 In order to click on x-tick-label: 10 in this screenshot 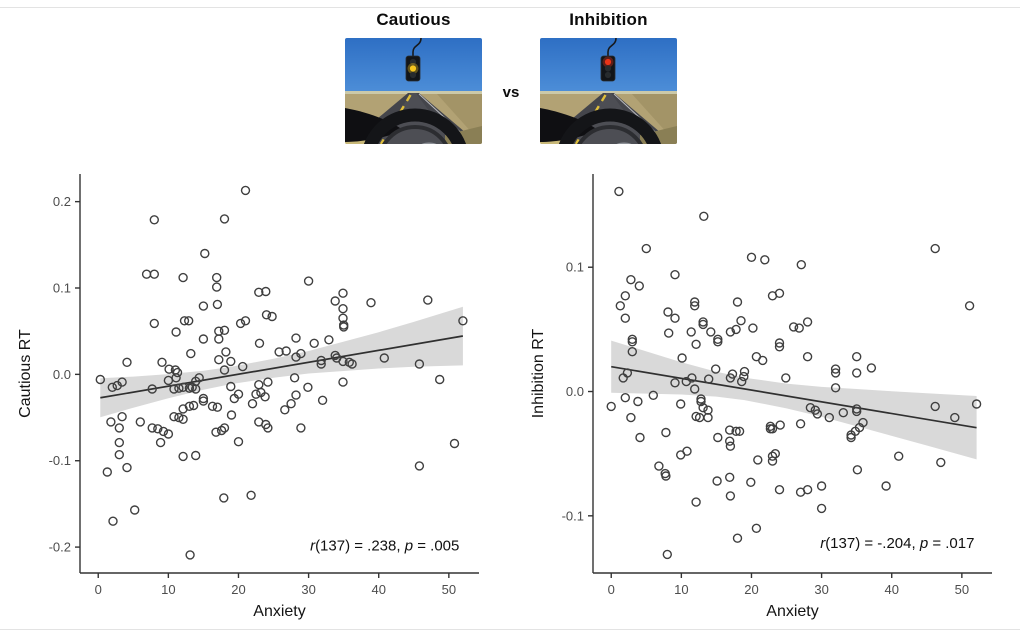, I will do `click(681, 589)`.